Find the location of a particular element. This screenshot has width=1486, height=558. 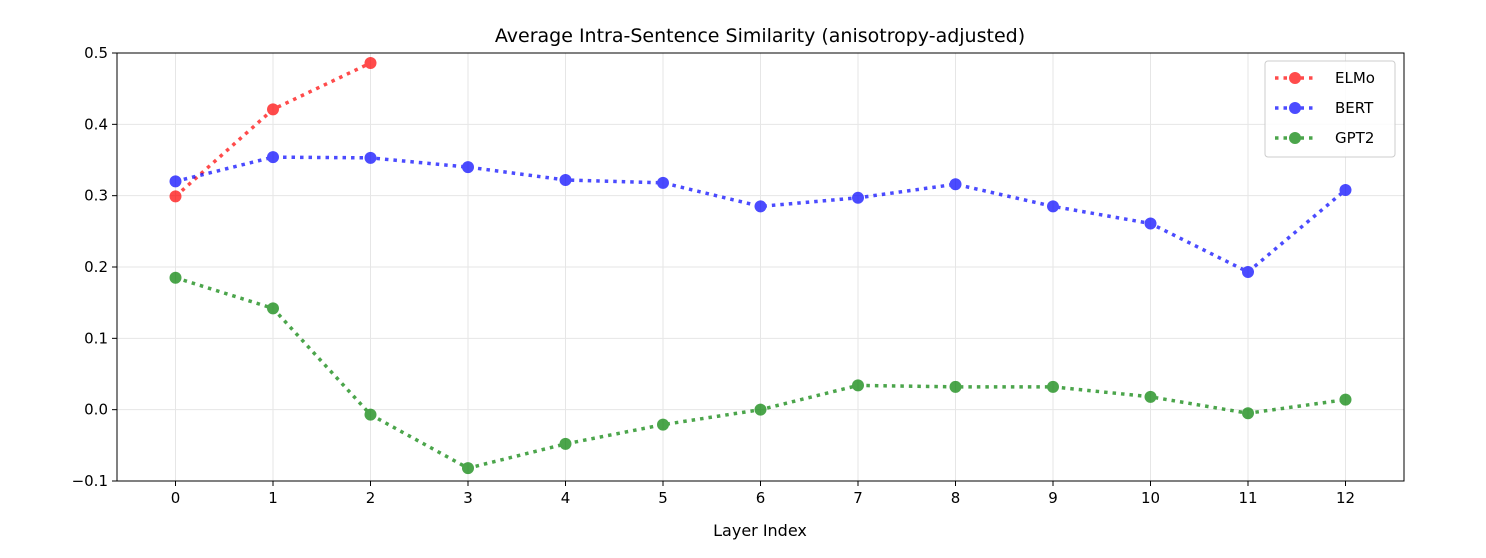

y-tick-label: −0.1 is located at coordinates (90, 481).